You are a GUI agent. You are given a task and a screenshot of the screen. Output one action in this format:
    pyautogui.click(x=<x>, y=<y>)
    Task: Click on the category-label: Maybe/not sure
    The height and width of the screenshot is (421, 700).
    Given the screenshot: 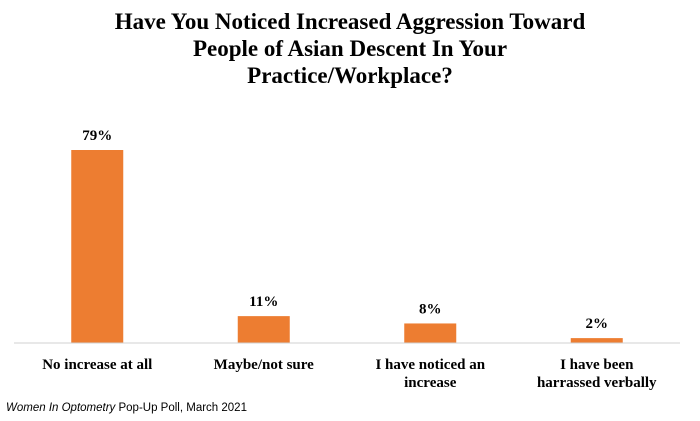 What is the action you would take?
    pyautogui.click(x=264, y=365)
    